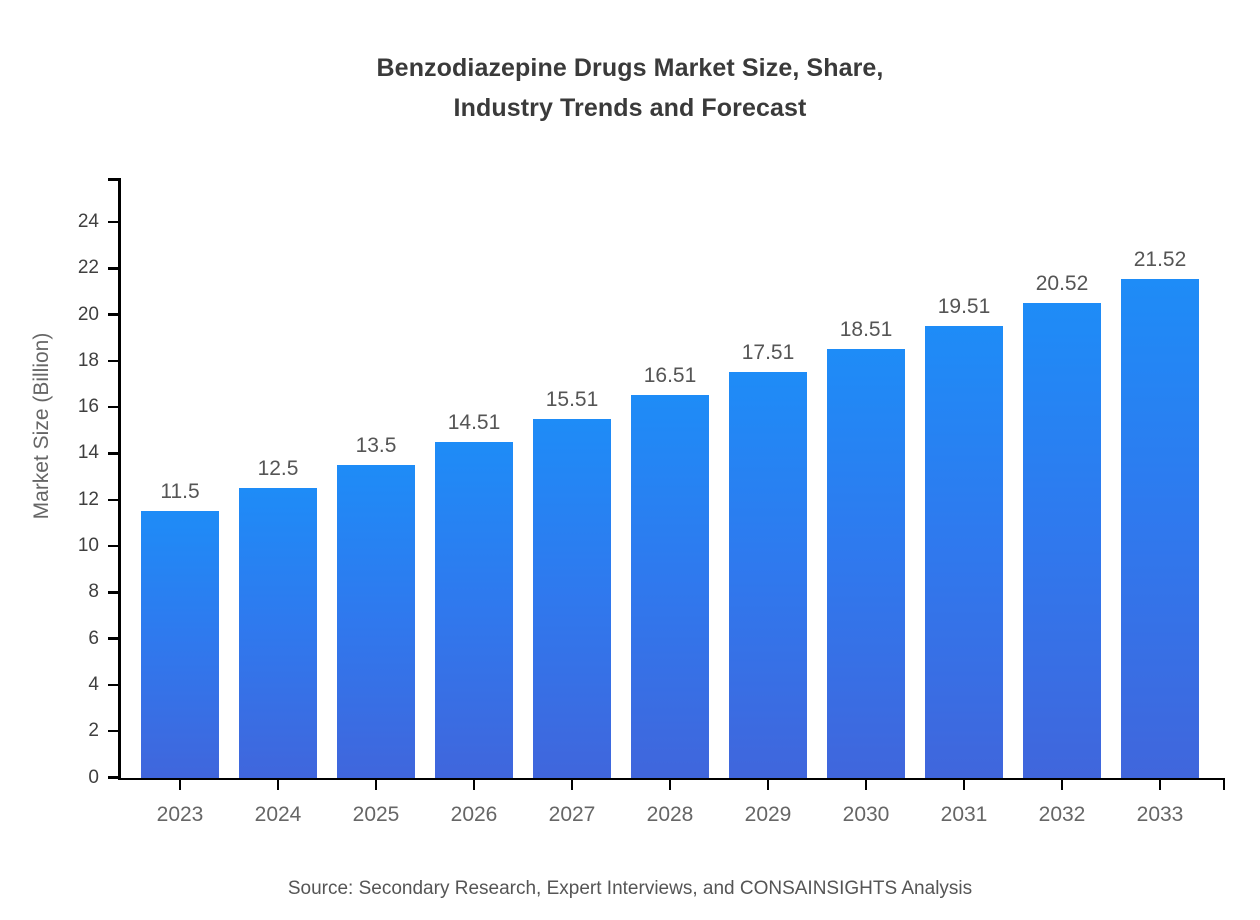  Describe the element at coordinates (103, 591) in the screenshot. I see `y-axis-tick: 8` at that location.